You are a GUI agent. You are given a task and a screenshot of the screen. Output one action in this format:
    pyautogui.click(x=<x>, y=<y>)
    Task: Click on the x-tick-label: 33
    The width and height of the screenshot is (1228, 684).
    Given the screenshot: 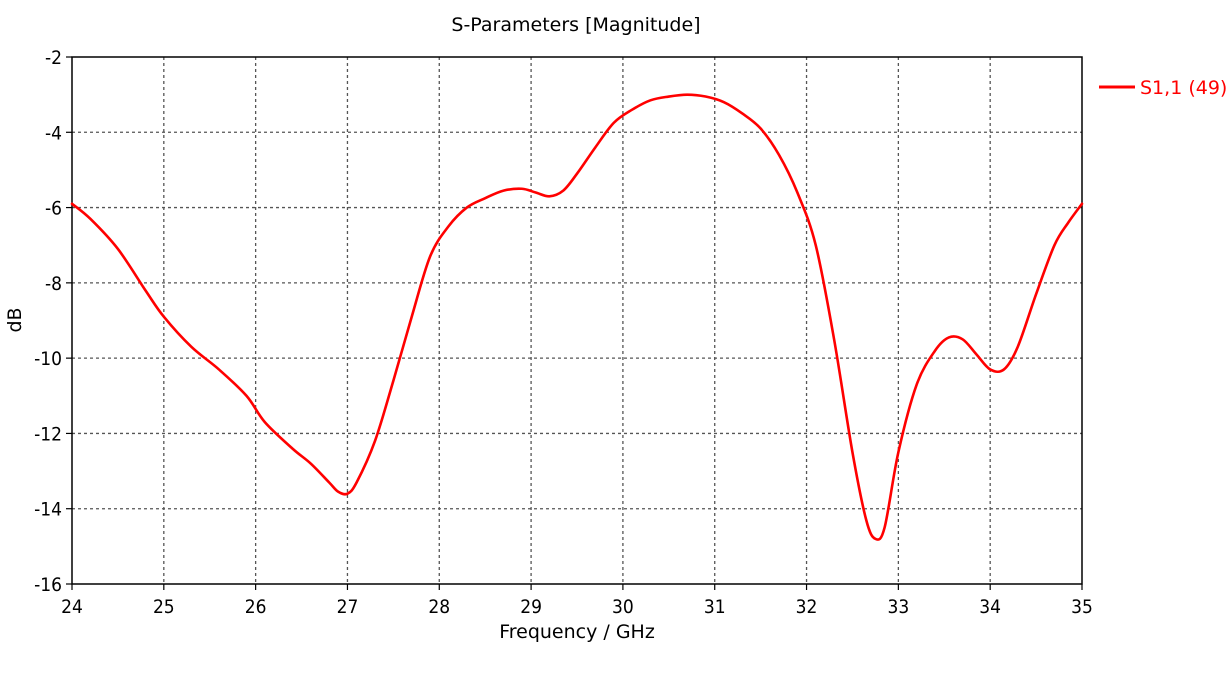 What is the action you would take?
    pyautogui.click(x=898, y=607)
    